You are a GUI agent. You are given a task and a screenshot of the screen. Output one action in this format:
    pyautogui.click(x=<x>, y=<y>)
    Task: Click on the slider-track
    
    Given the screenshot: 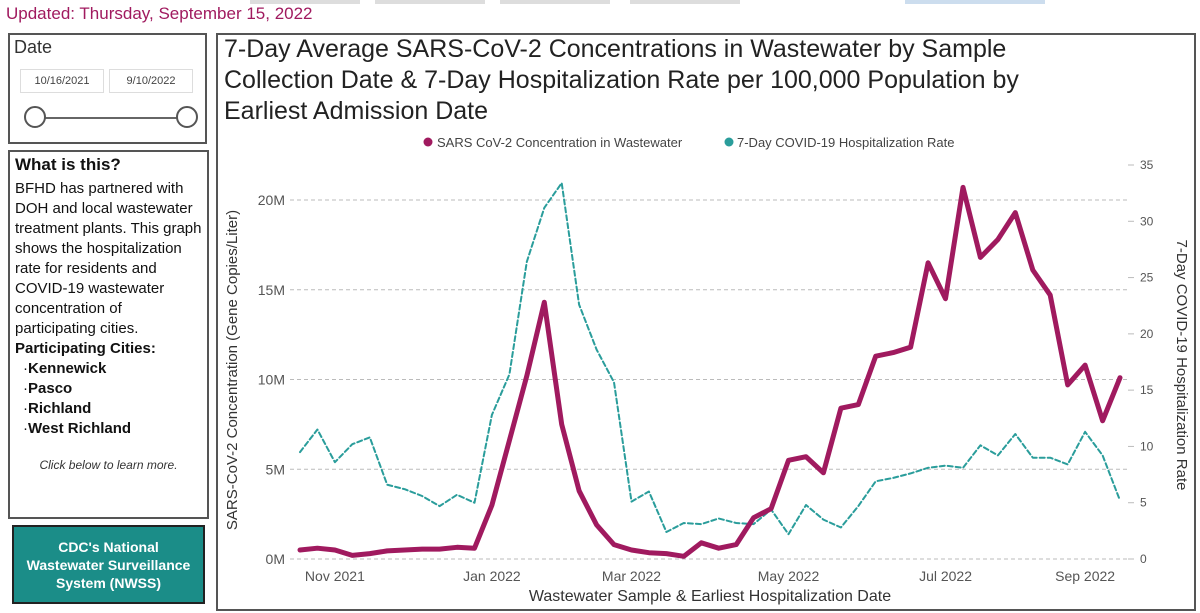 What is the action you would take?
    pyautogui.click(x=111, y=118)
    